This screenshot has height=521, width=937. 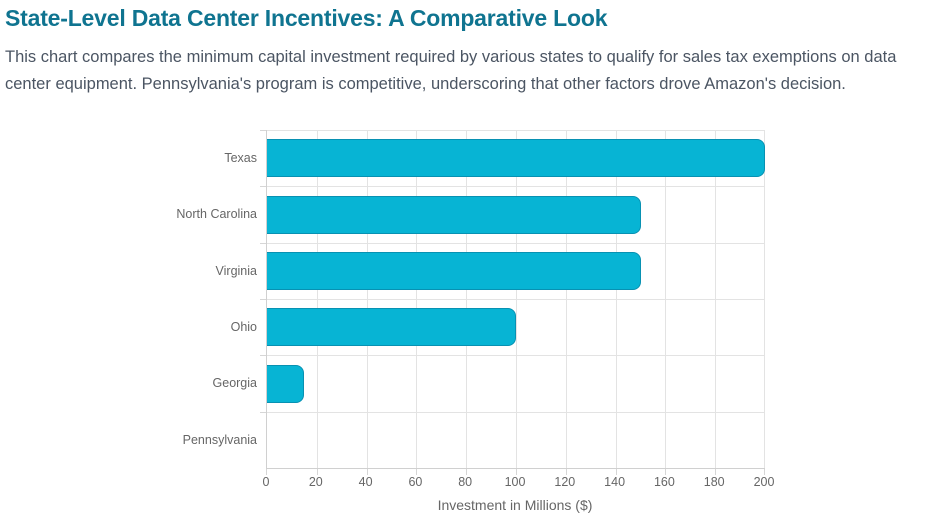 I want to click on x-tick-label: 160, so click(x=664, y=482).